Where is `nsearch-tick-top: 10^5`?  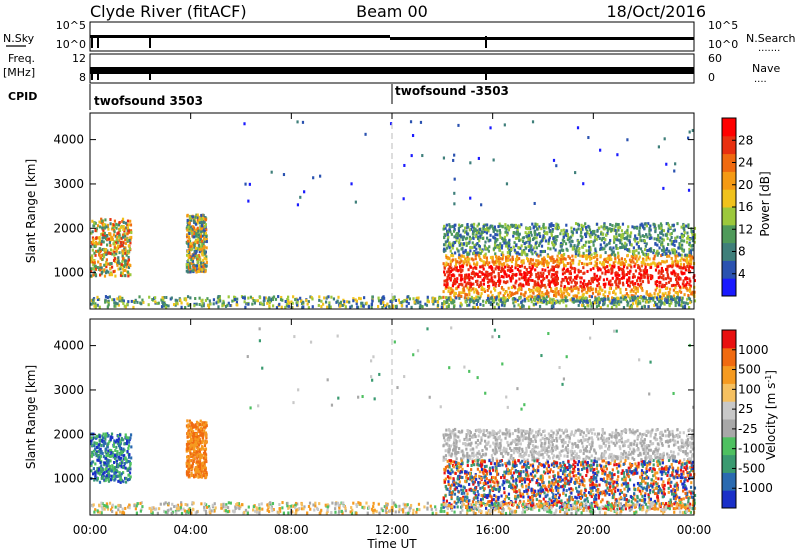 nsearch-tick-top: 10^5 is located at coordinates (723, 25).